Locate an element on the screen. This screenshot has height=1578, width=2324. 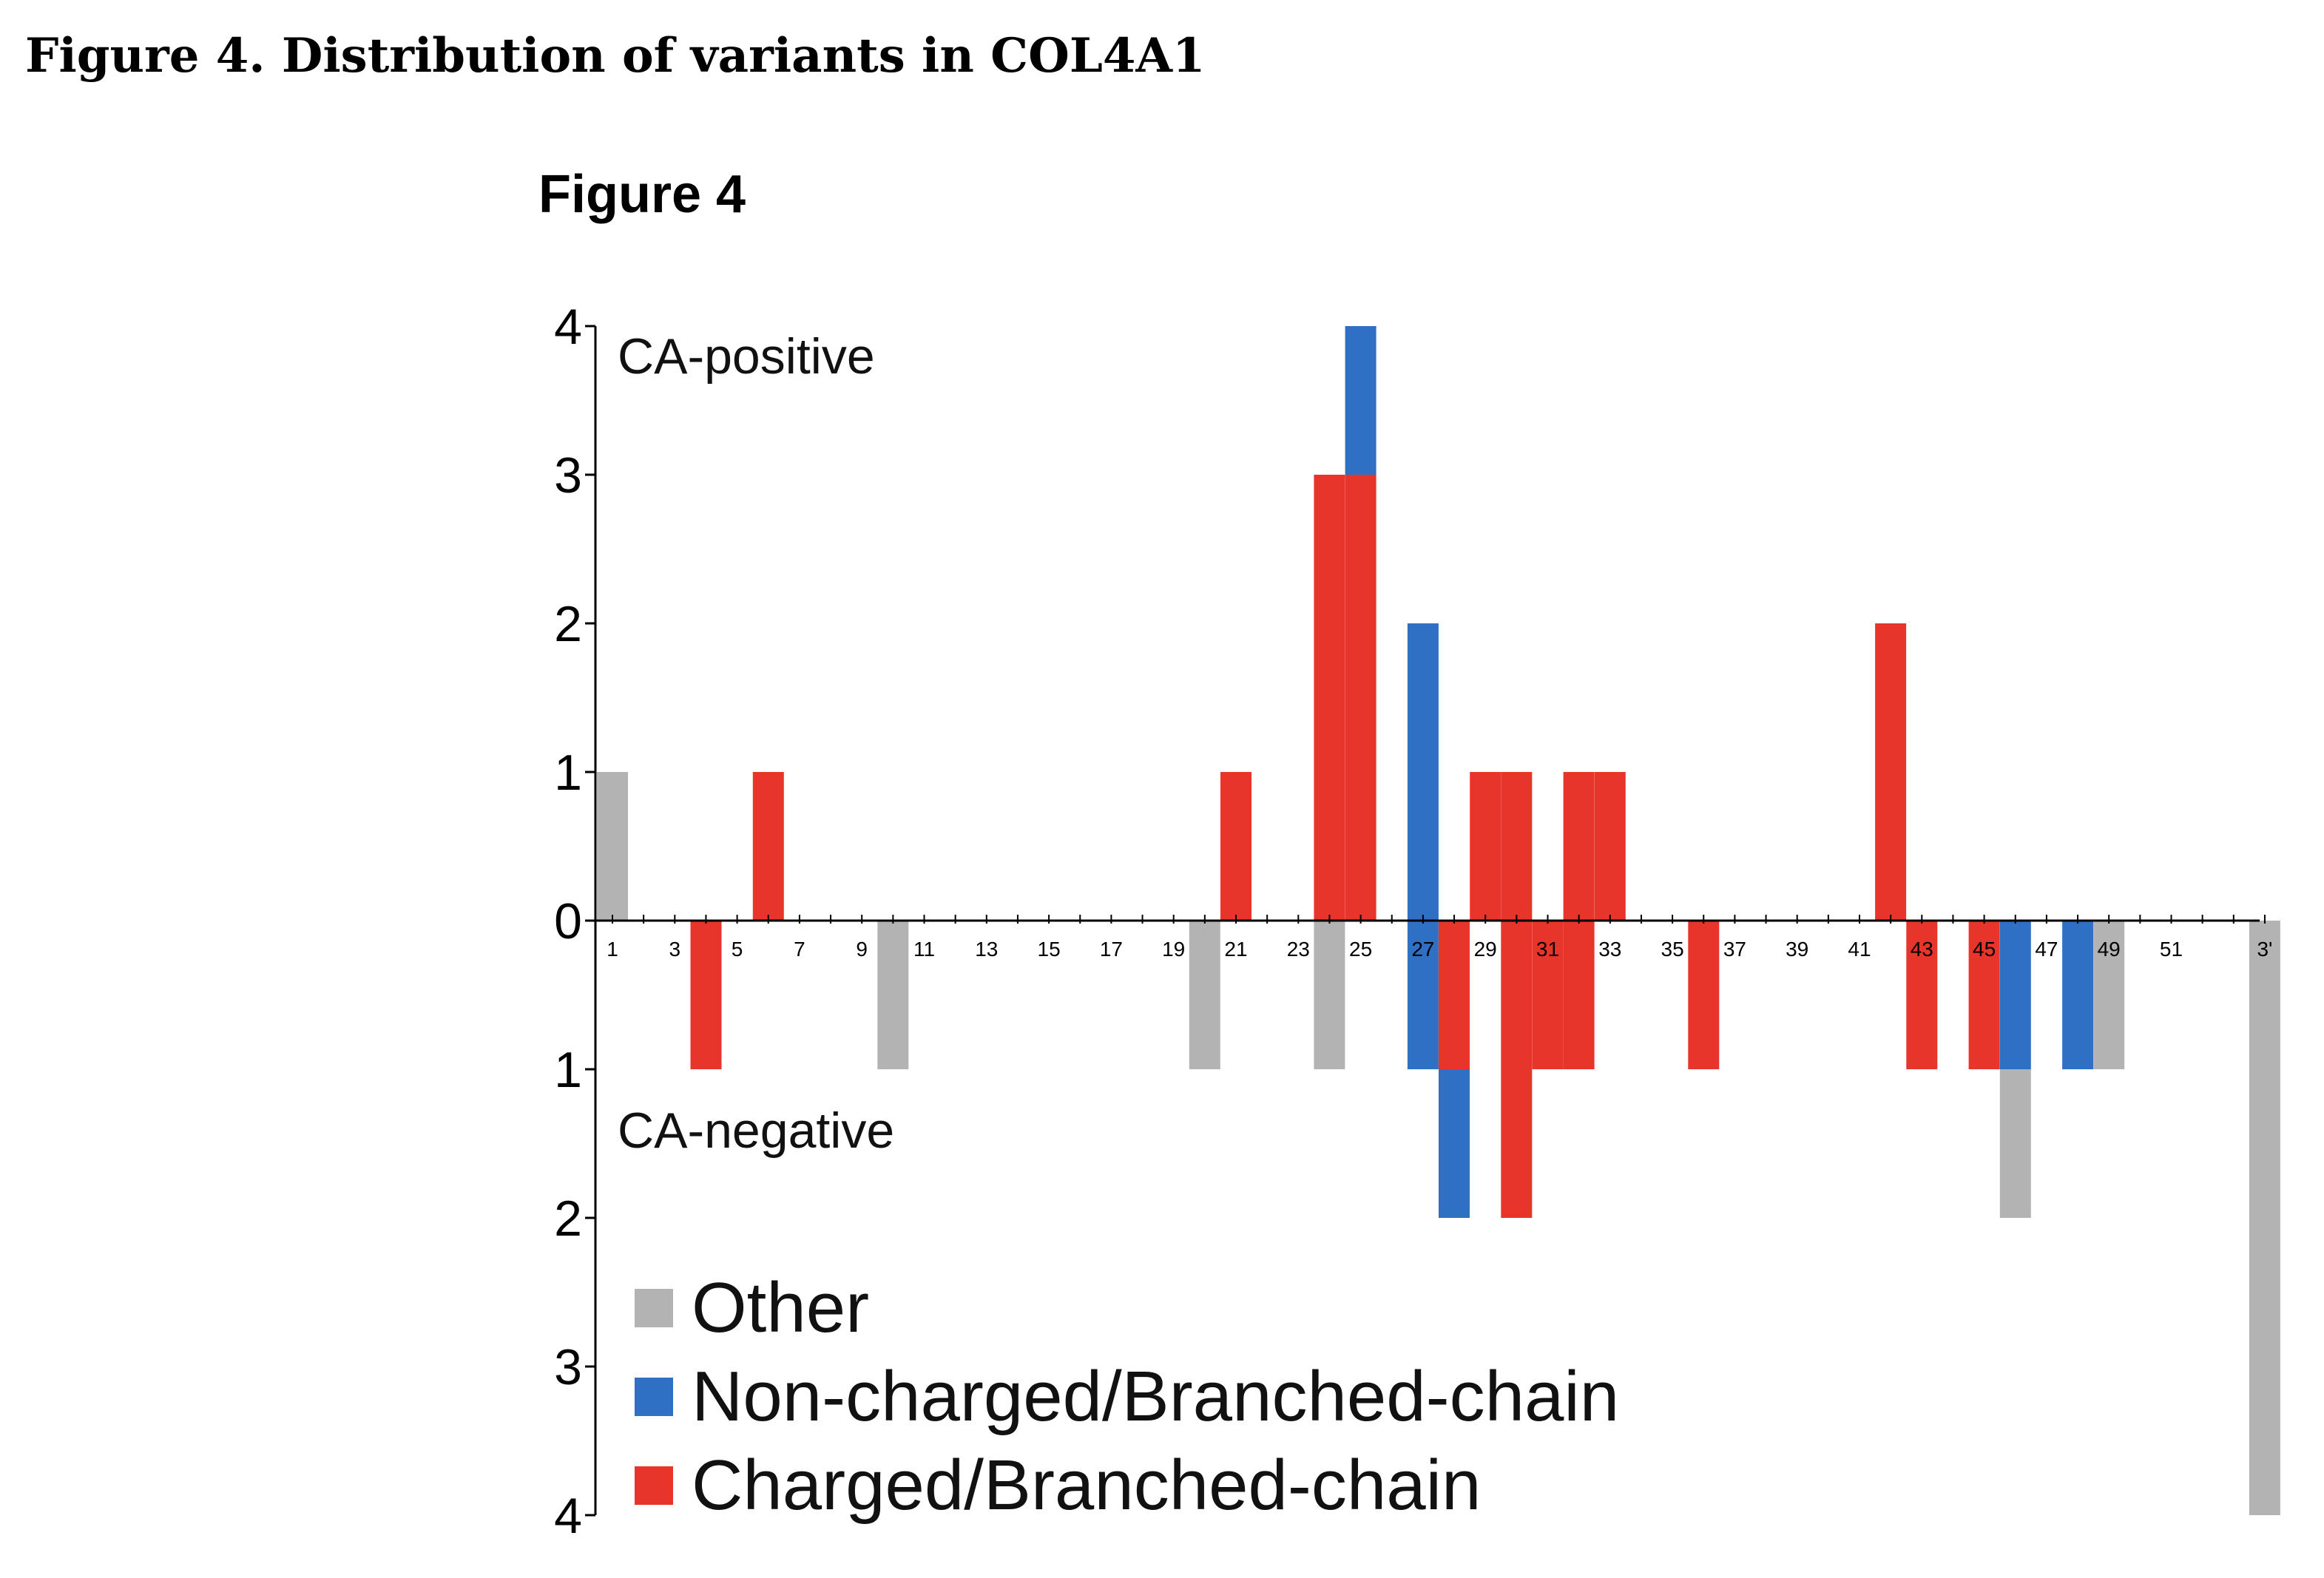
x-tick-label: 21 is located at coordinates (1235, 949).